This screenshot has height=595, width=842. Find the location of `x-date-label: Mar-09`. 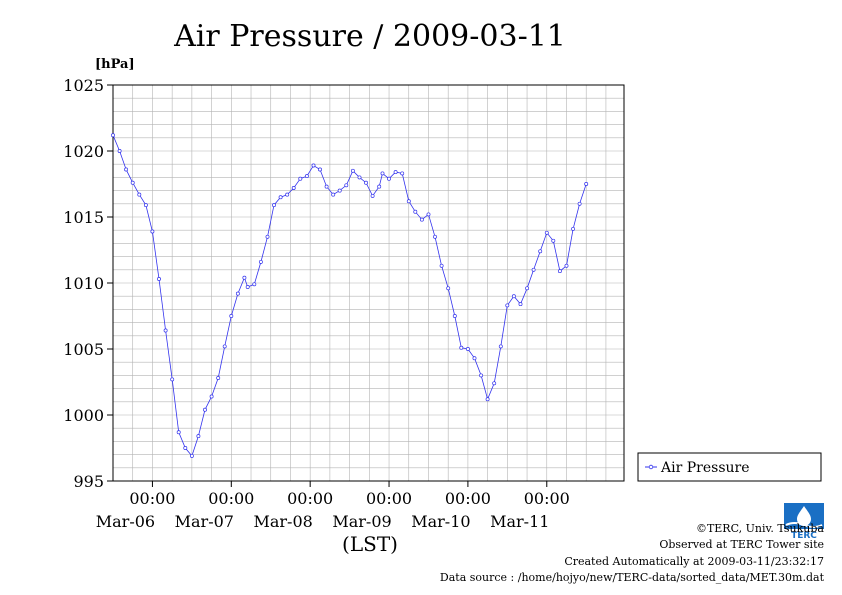

x-date-label: Mar-09 is located at coordinates (361, 521).